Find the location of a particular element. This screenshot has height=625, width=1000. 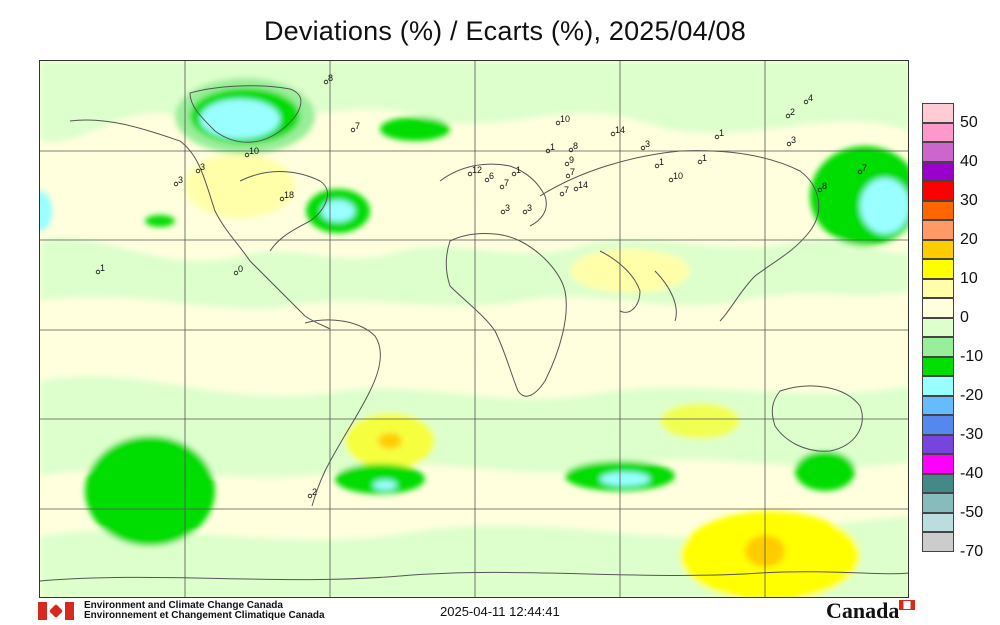

anomaly-greenland-core is located at coordinates (240, 119).